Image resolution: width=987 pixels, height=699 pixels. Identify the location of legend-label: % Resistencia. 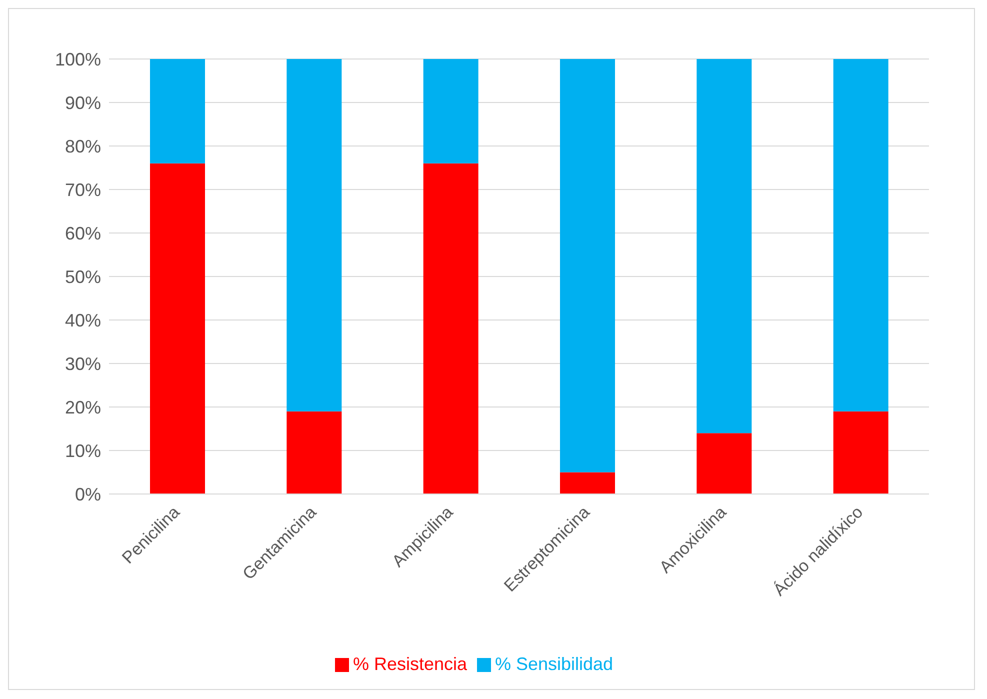
(409, 664).